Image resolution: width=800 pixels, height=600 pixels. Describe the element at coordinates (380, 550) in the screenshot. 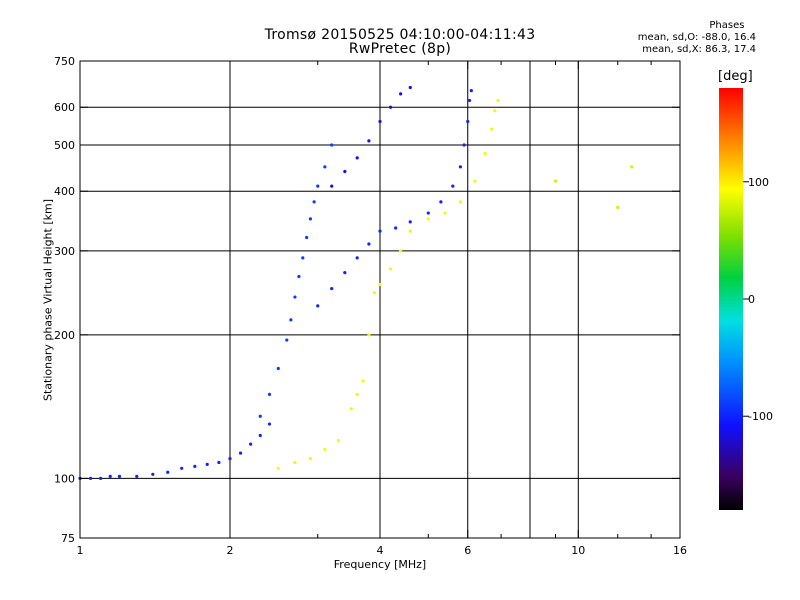

I see `x-tick-label: 4` at that location.